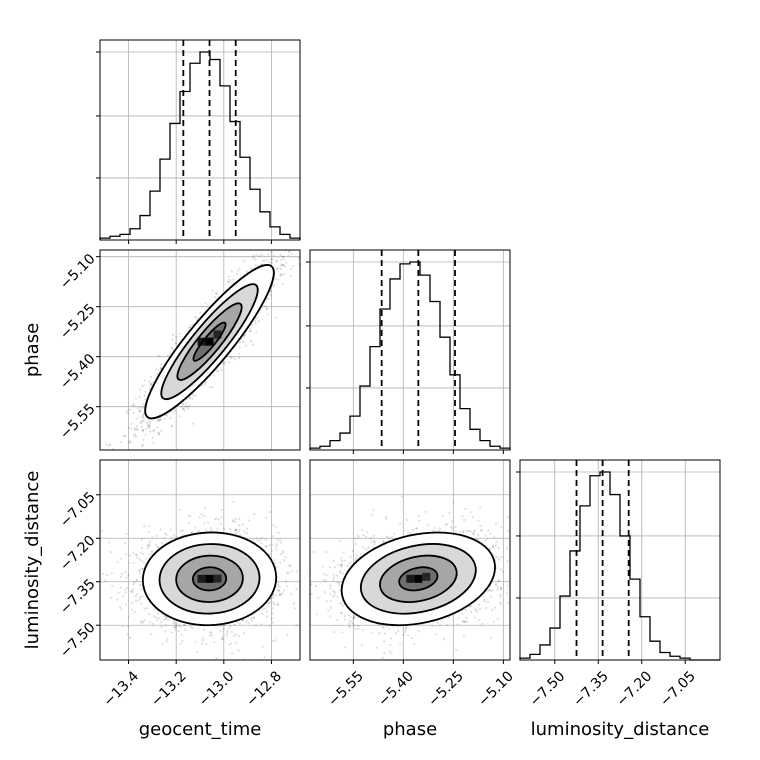 This screenshot has width=760, height=760. I want to click on contour-line, so click(209, 341).